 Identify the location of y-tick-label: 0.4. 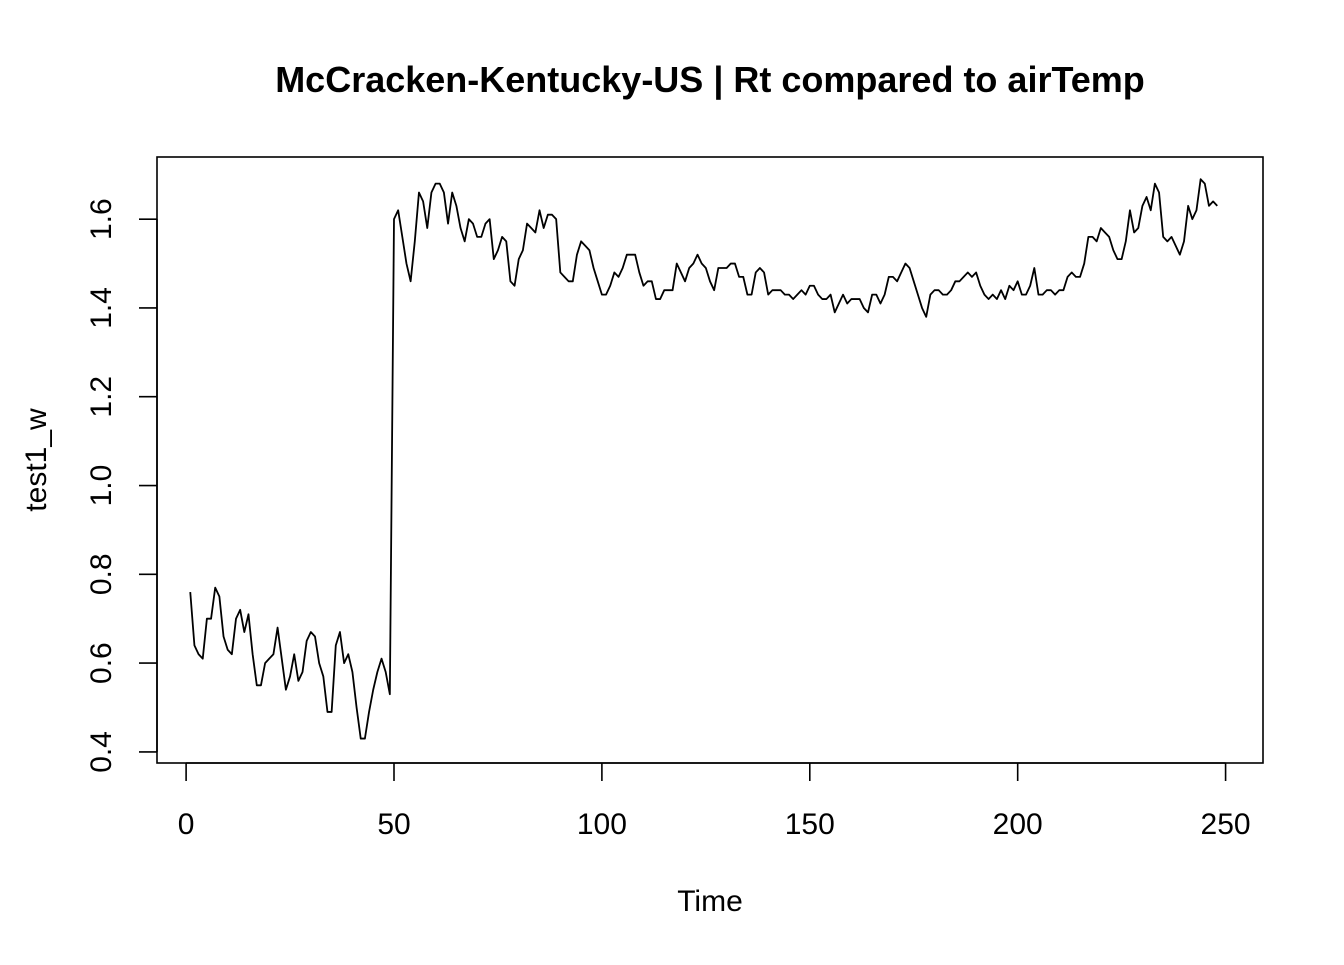
(101, 752).